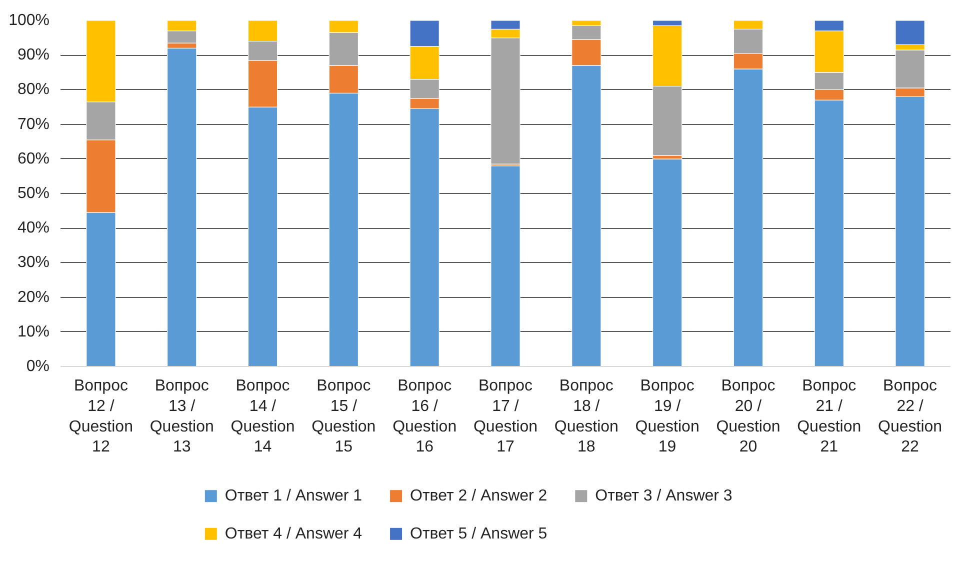 The width and height of the screenshot is (970, 569). Describe the element at coordinates (38, 366) in the screenshot. I see `y-tick-label: 0%` at that location.